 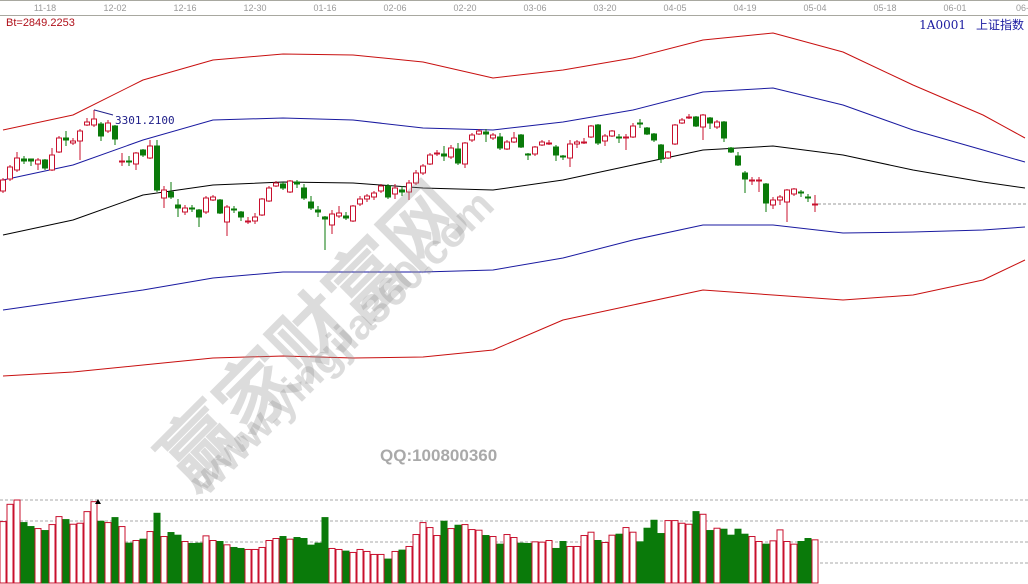 I want to click on date-tick-label: 05-04, so click(x=815, y=8).